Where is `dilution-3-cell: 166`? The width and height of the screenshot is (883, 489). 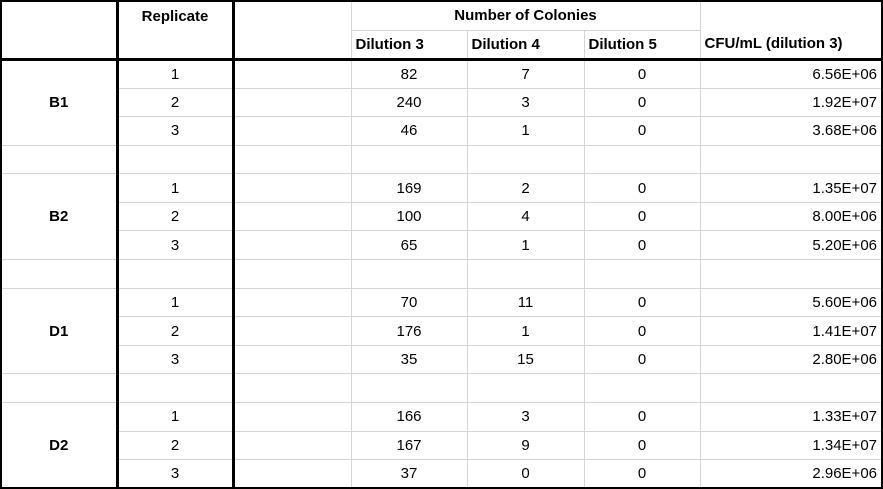 dilution-3-cell: 166 is located at coordinates (409, 417).